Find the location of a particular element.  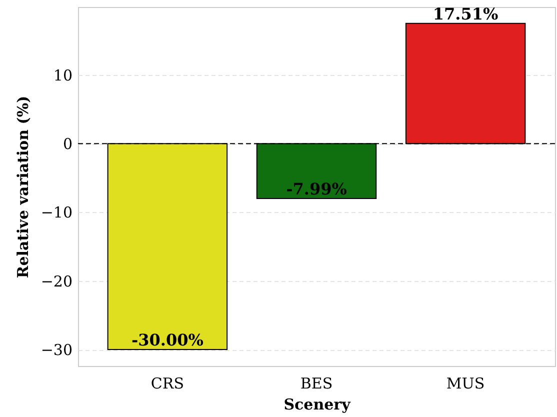

y-tick-label: −30 is located at coordinates (56, 350).